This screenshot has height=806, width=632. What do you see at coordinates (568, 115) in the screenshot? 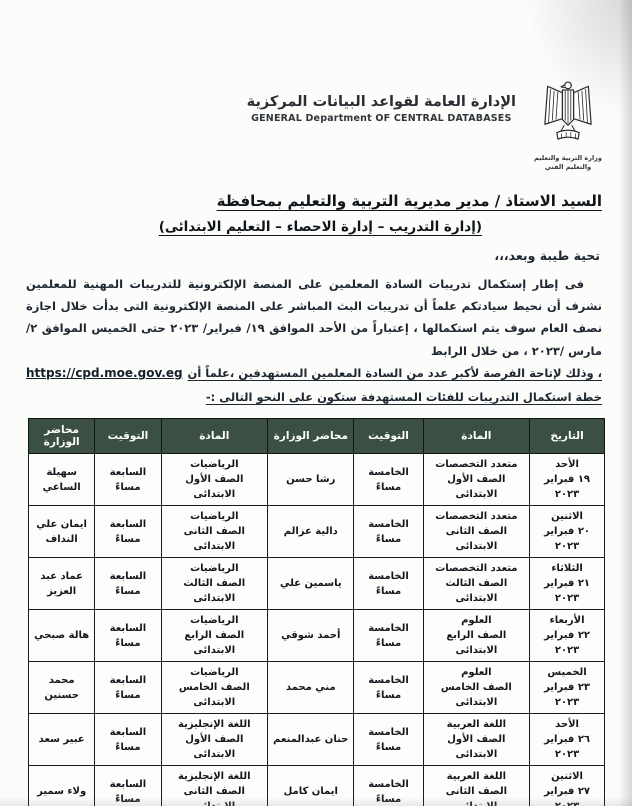
I see `eagle-emblem-icon` at bounding box center [568, 115].